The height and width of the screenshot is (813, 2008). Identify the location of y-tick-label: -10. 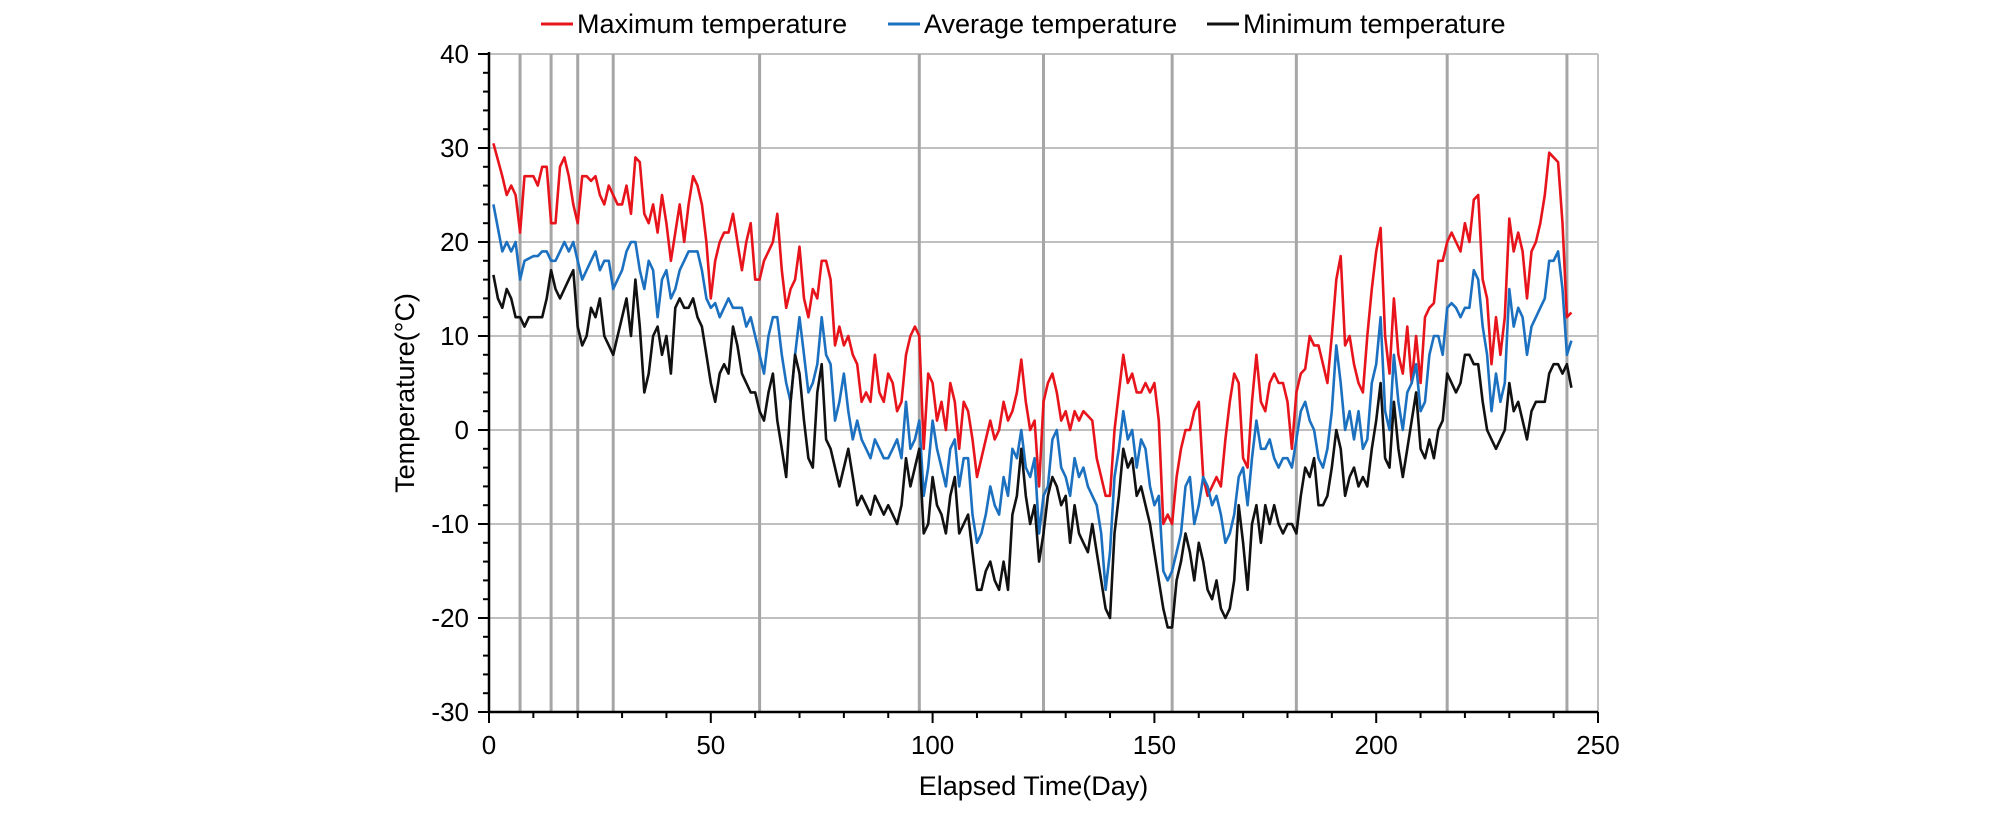
(450, 524).